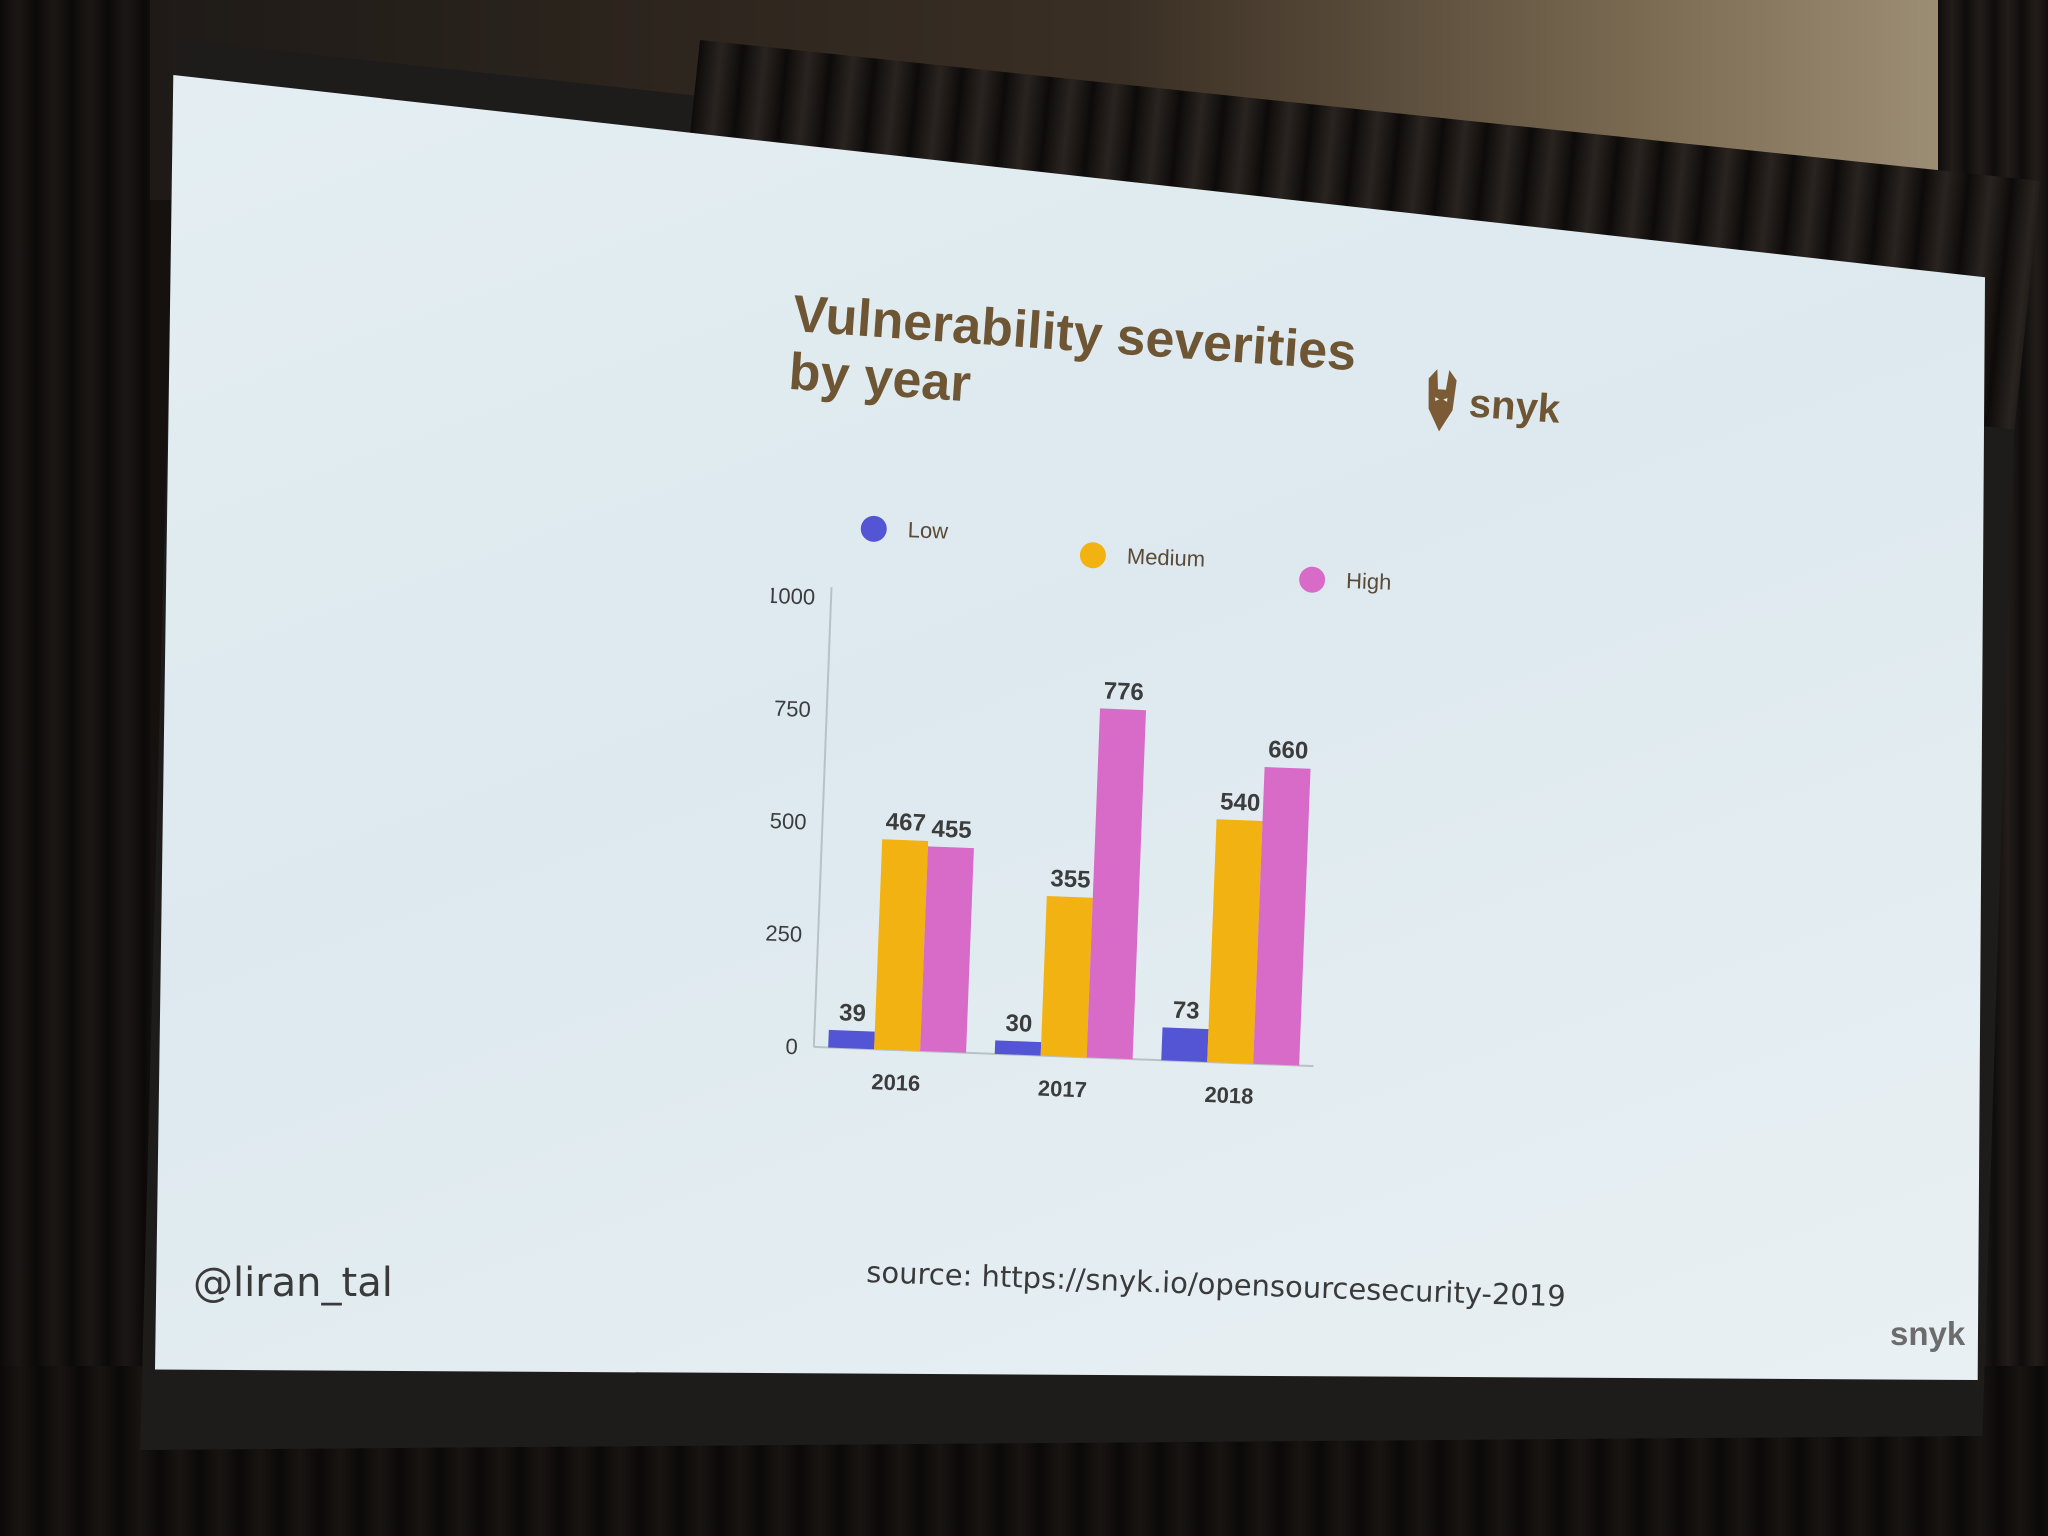 This screenshot has width=2048, height=1536. Describe the element at coordinates (788, 821) in the screenshot. I see `y-tick-label: 500` at that location.